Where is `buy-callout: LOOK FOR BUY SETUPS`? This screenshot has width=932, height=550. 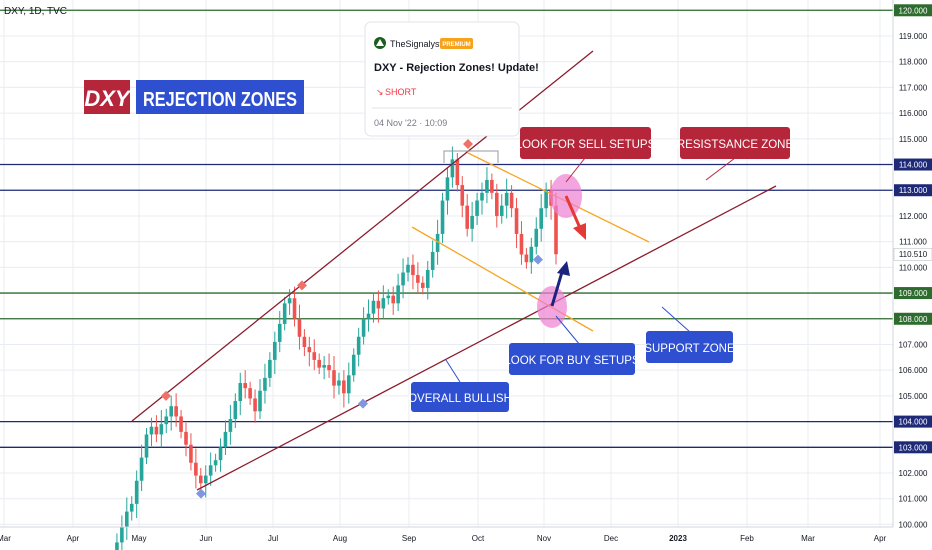
buy-callout: LOOK FOR BUY SETUPS is located at coordinates (572, 345).